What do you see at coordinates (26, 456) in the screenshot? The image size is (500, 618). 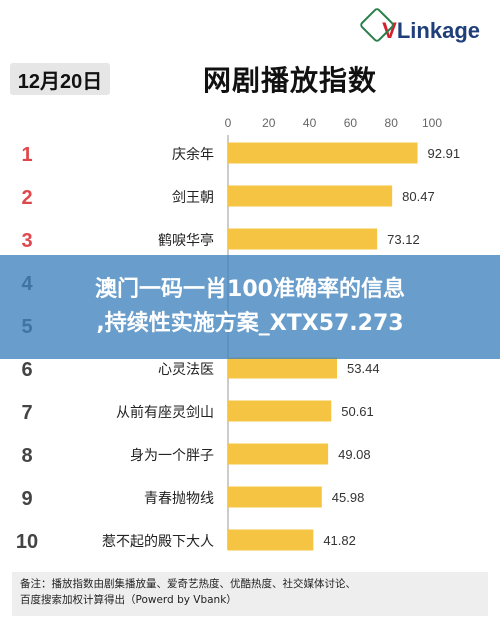 I see `rank-number: 8` at bounding box center [26, 456].